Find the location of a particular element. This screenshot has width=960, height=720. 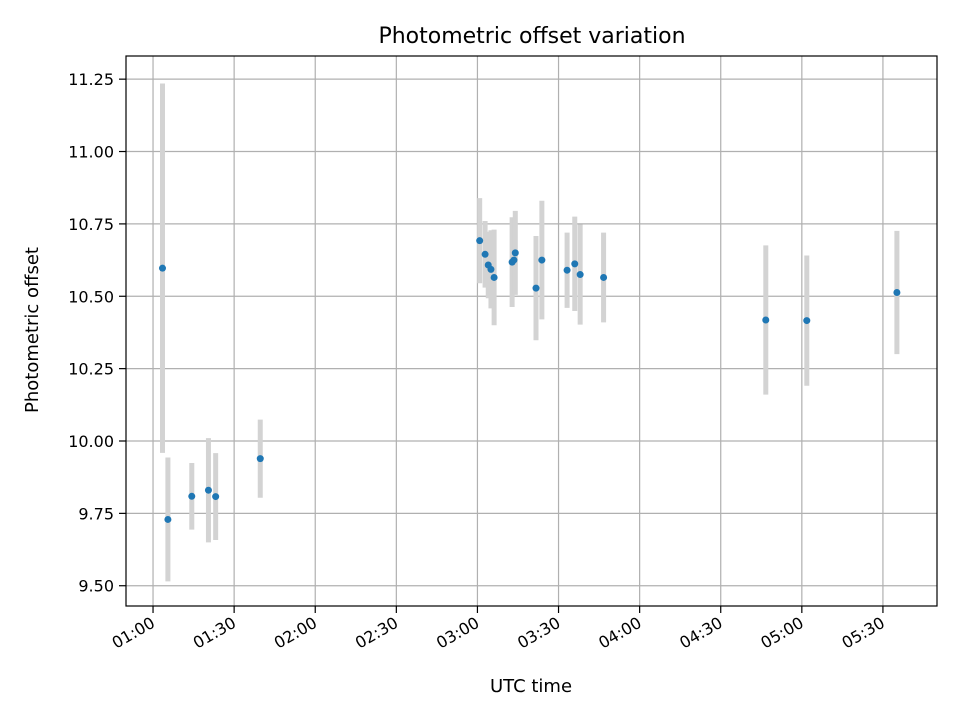

x-tick-label: 02:00 is located at coordinates (295, 633).